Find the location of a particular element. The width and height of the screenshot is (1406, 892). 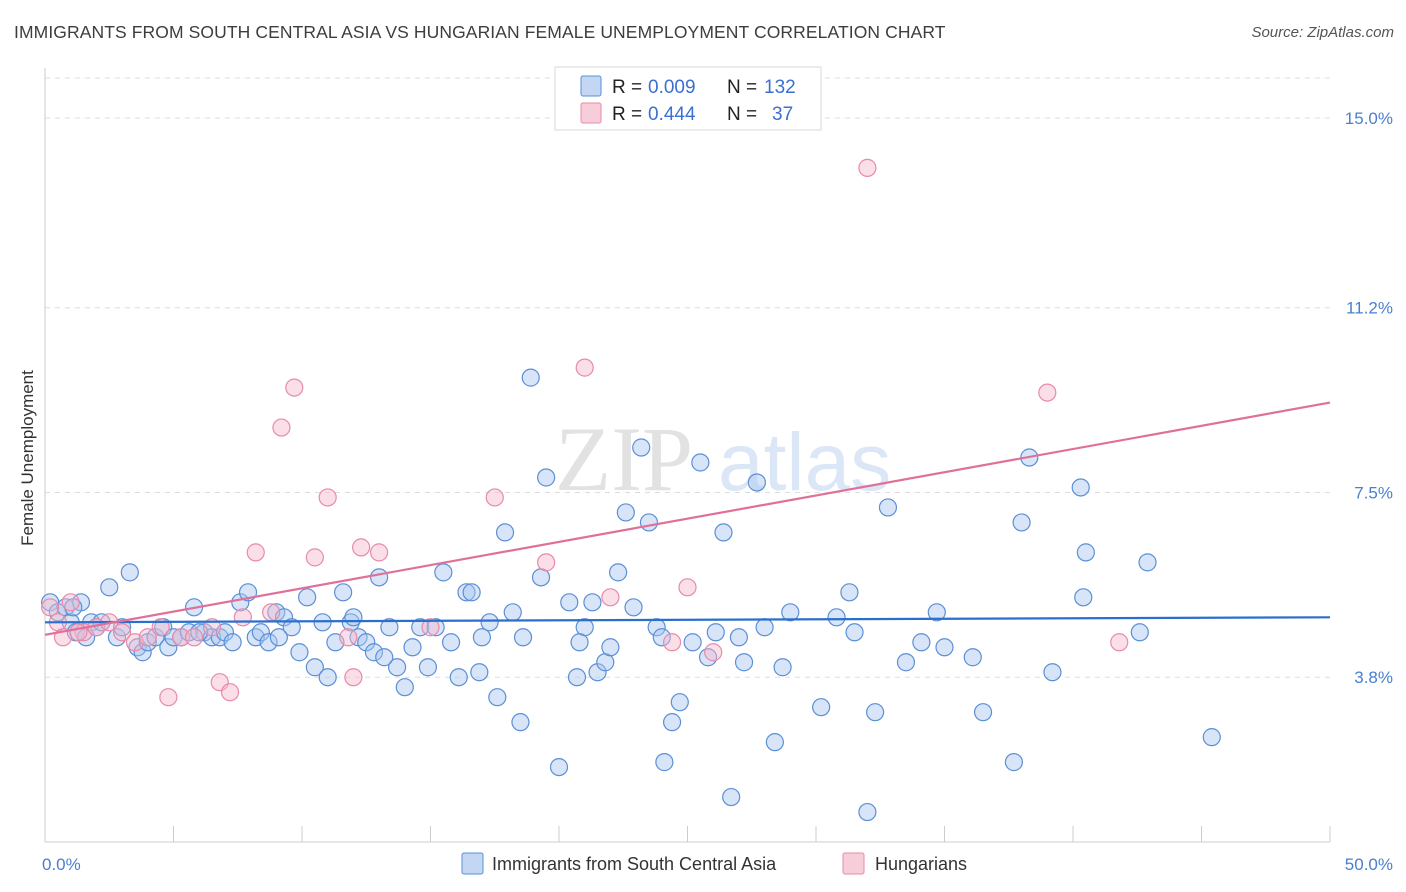

legend-r-value-2: 0.444 is located at coordinates (672, 114).